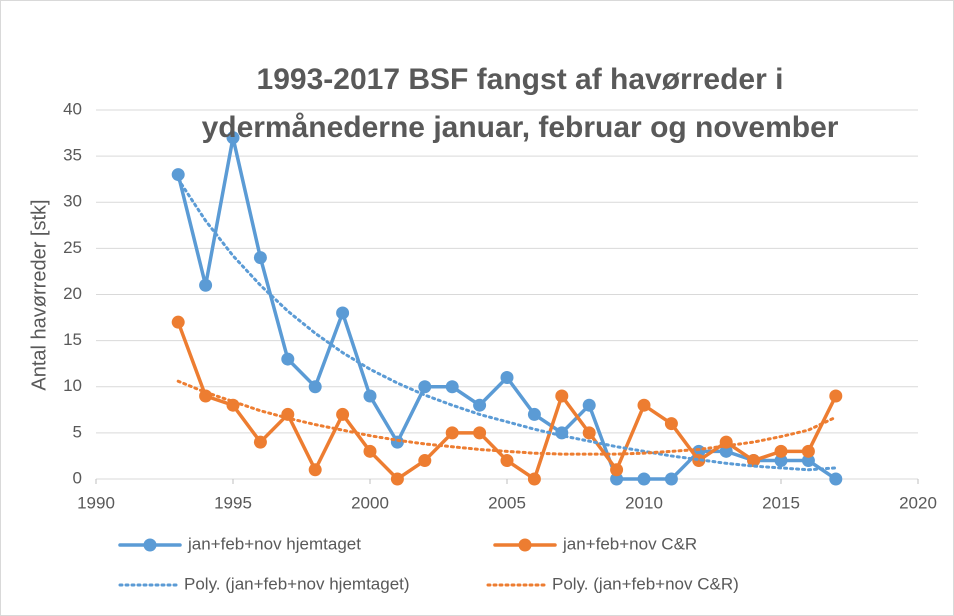  Describe the element at coordinates (507, 502) in the screenshot. I see `x-tick-label: 2005` at that location.